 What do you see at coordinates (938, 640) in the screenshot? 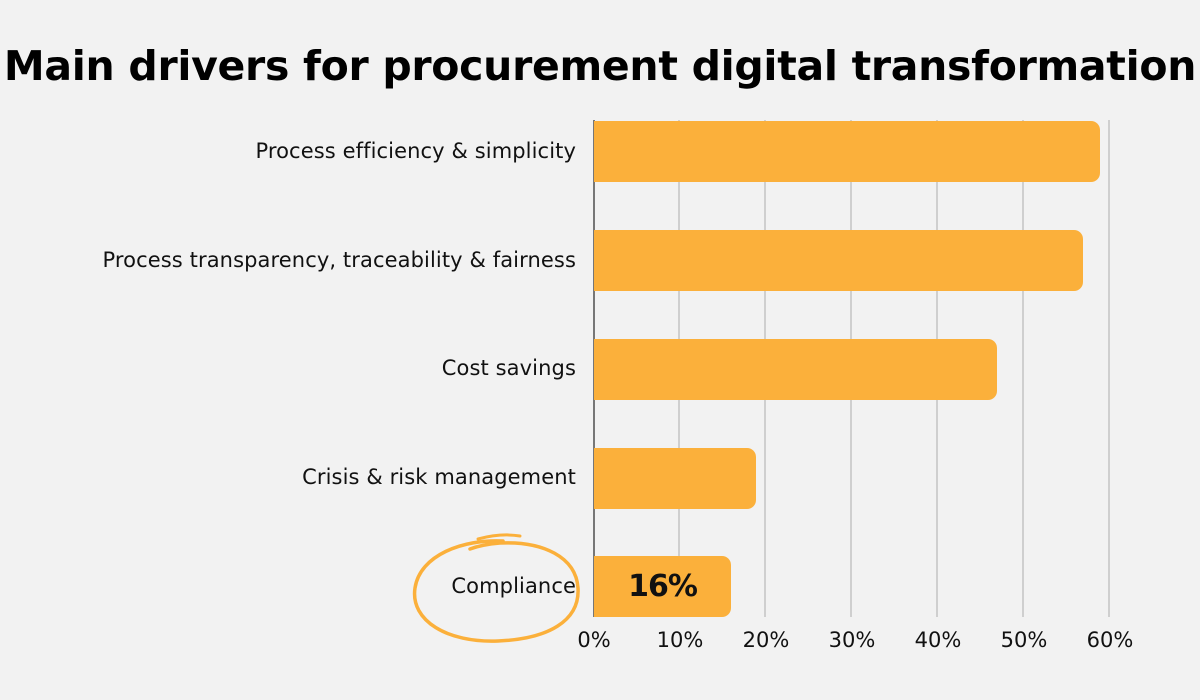
I see `x-tick-label: 40%` at bounding box center [938, 640].